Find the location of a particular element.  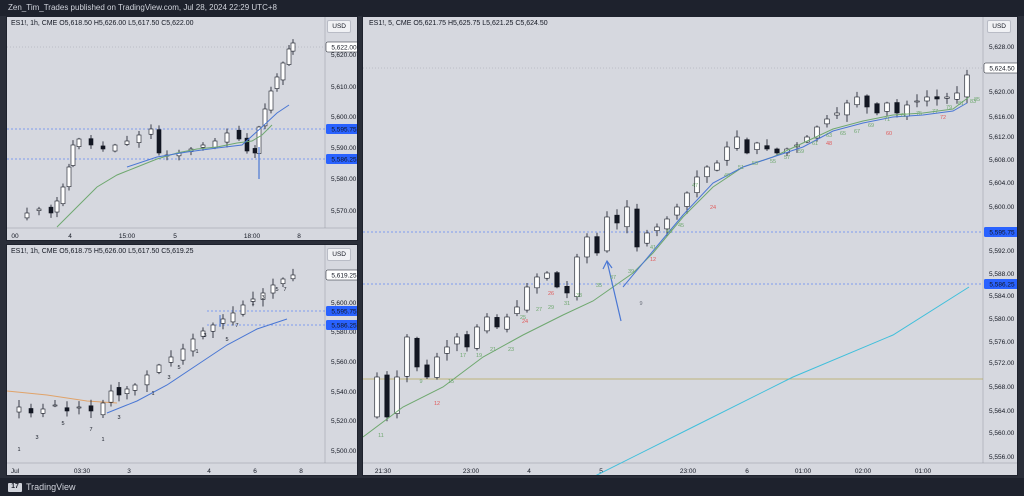

count-label: 5 is located at coordinates (178, 368).